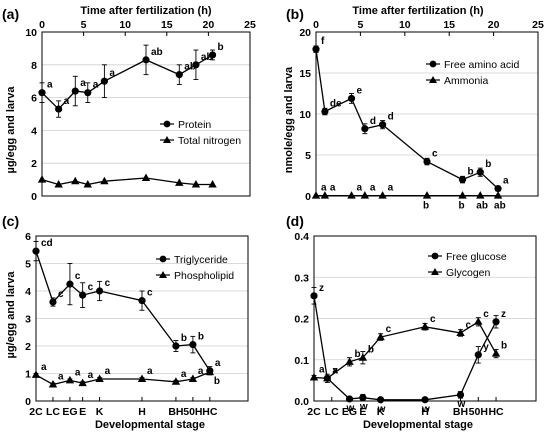 The image size is (550, 433). Describe the element at coordinates (10, 221) in the screenshot. I see `panel-c-label: (c)` at that location.